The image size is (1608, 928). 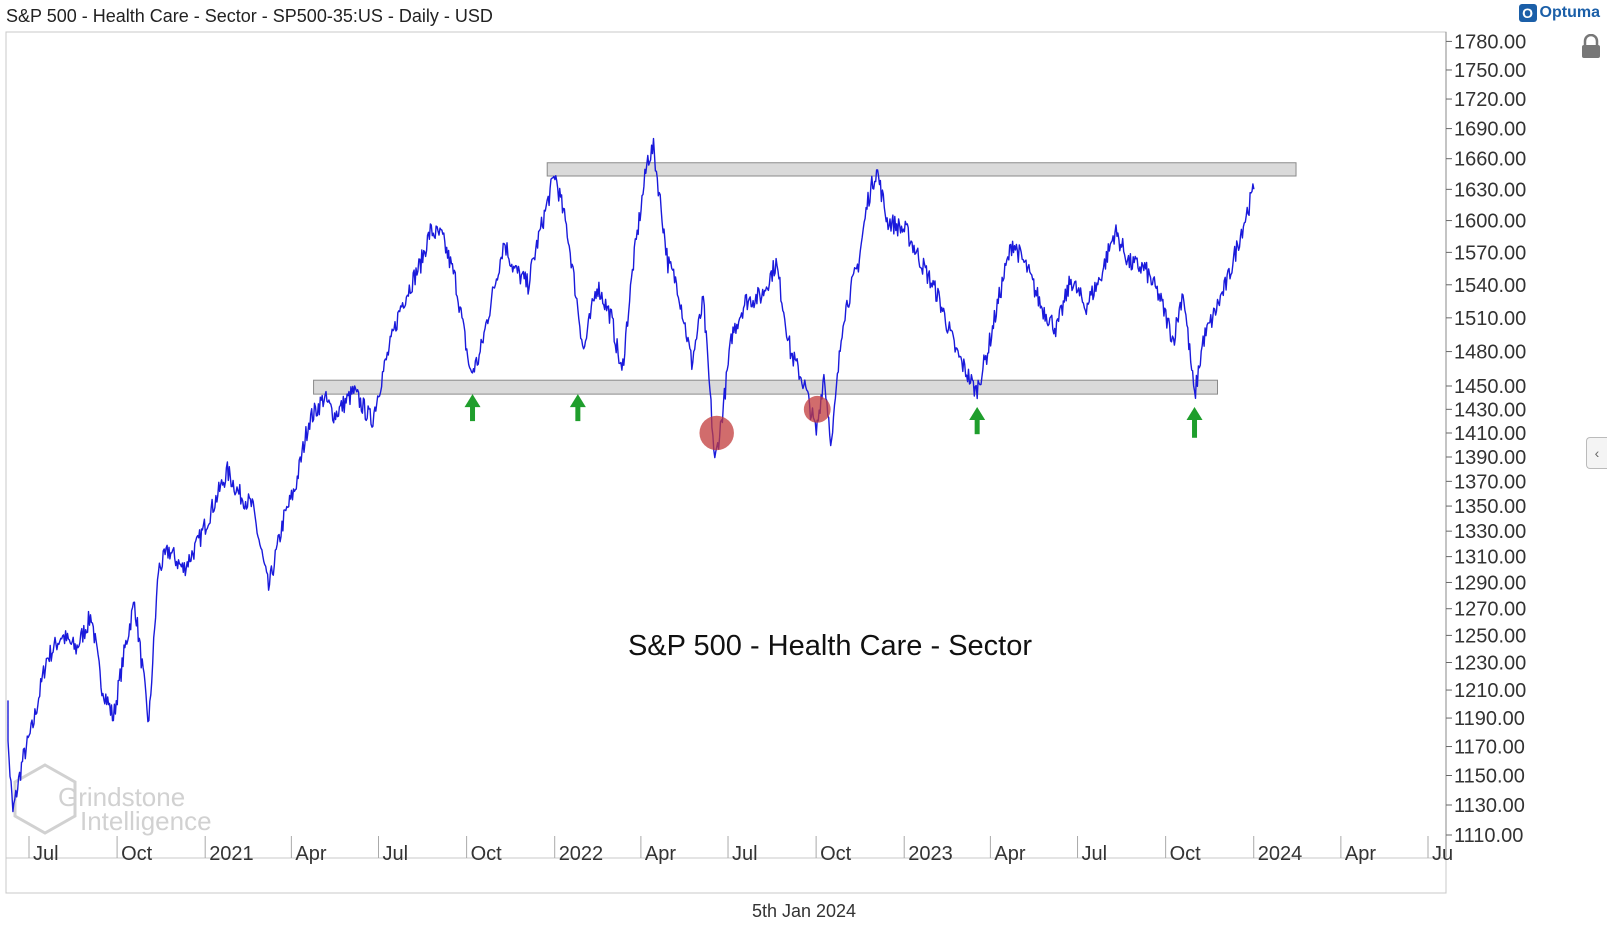 What do you see at coordinates (1490, 663) in the screenshot?
I see `y-tick-label-22: 1230.00` at bounding box center [1490, 663].